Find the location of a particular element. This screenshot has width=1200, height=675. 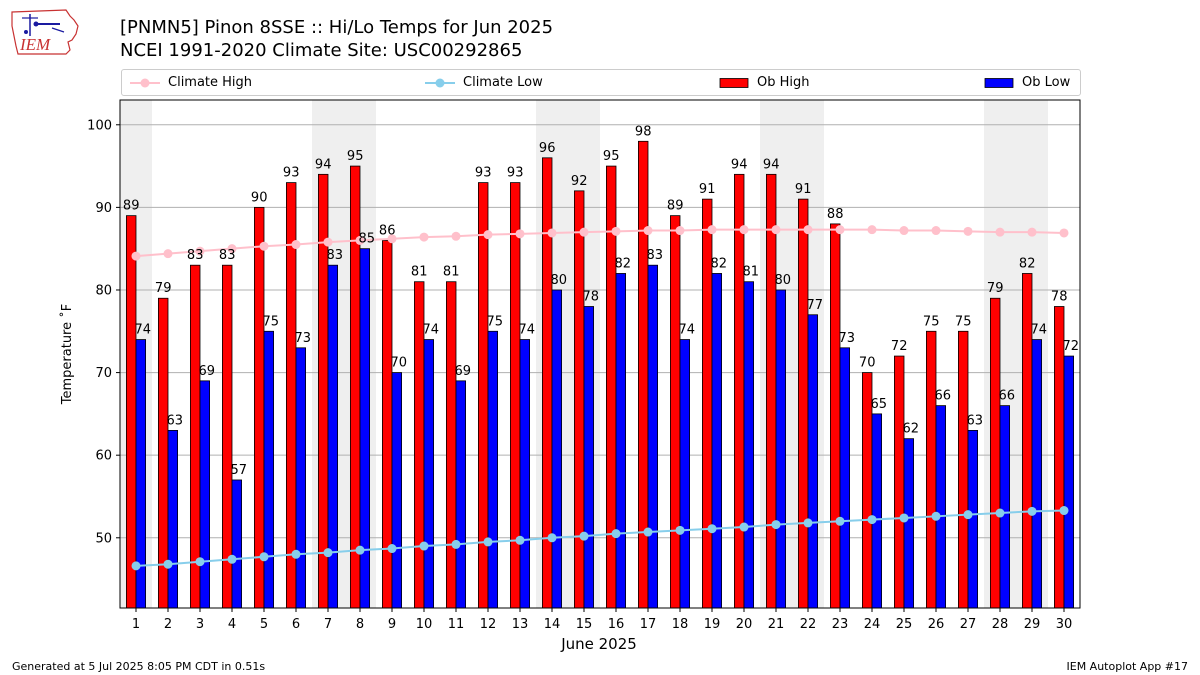

x-tick-label: 12 is located at coordinates (488, 624).